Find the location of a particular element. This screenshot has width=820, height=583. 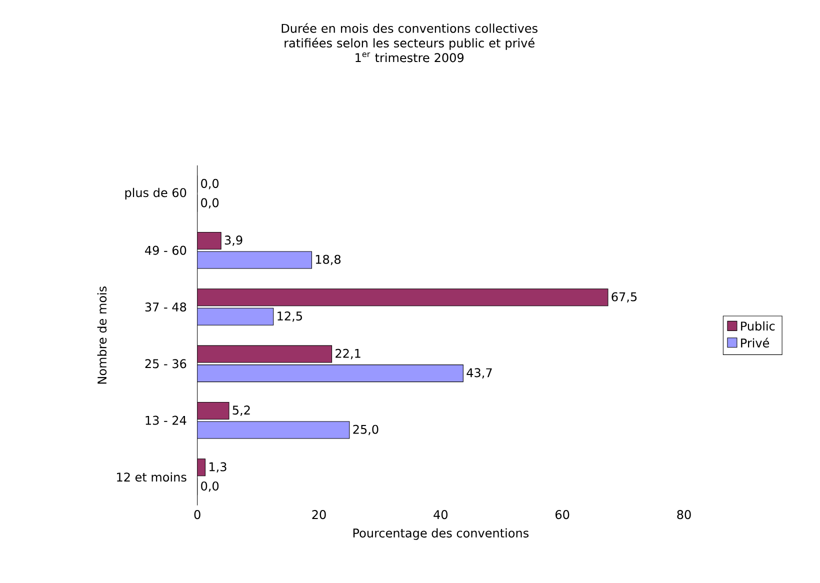

data-label: 43,7 is located at coordinates (479, 373).